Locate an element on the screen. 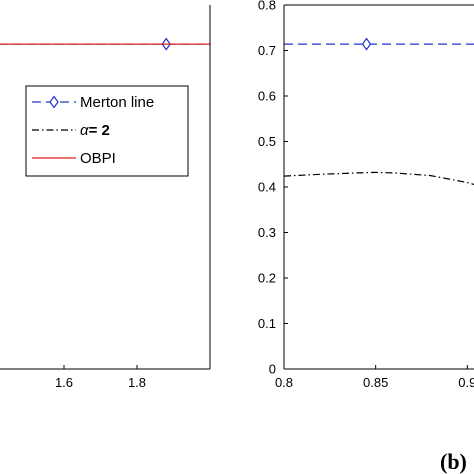 The width and height of the screenshot is (474, 474). legend-marker-merton is located at coordinates (54, 102).